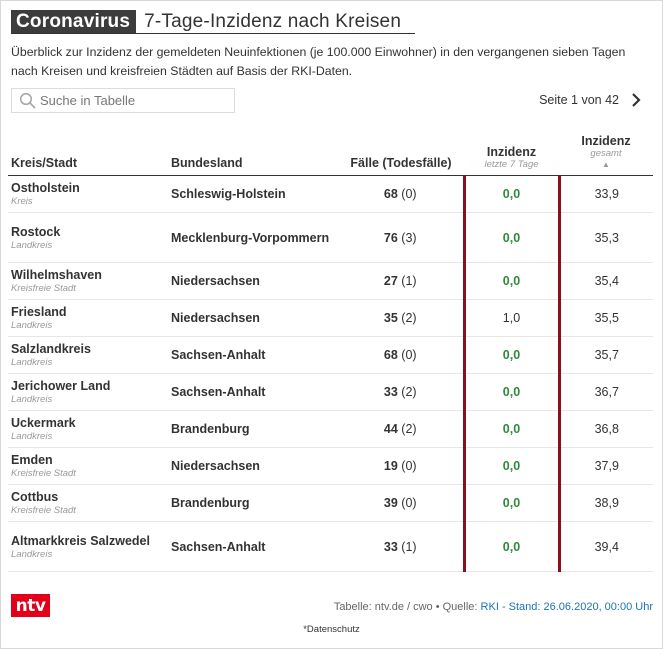 The width and height of the screenshot is (663, 649). Describe the element at coordinates (606, 466) in the screenshot. I see `cell-inzidenz-gesamt: 37,9` at that location.